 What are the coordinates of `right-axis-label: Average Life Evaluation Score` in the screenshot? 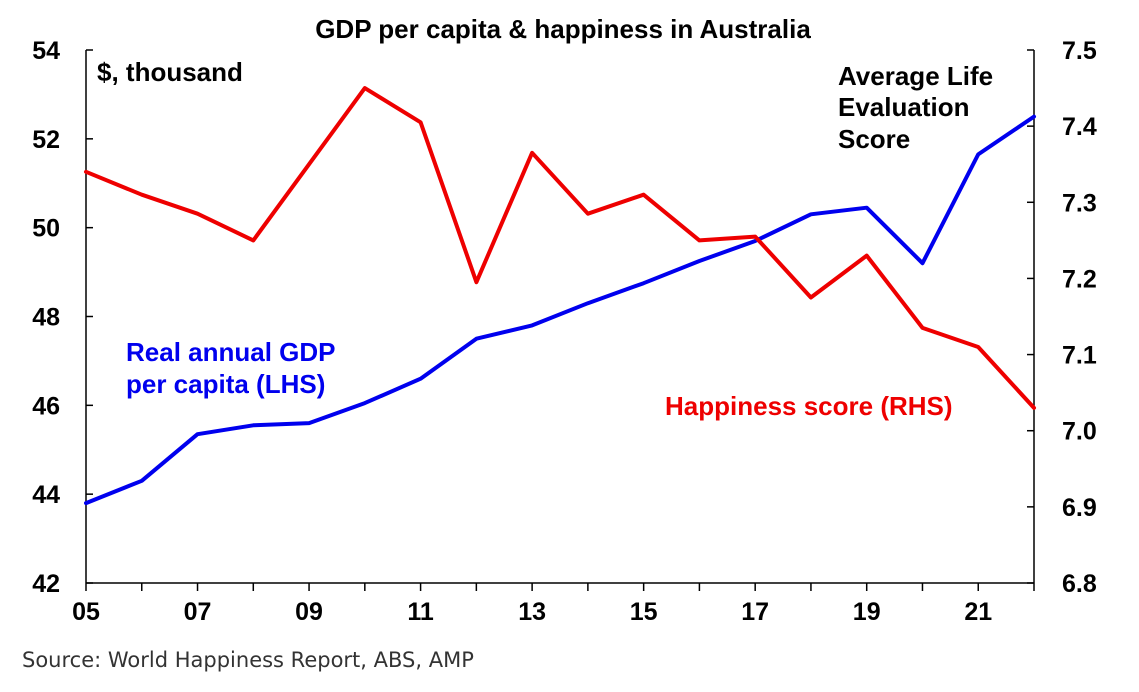 It's located at (915, 107).